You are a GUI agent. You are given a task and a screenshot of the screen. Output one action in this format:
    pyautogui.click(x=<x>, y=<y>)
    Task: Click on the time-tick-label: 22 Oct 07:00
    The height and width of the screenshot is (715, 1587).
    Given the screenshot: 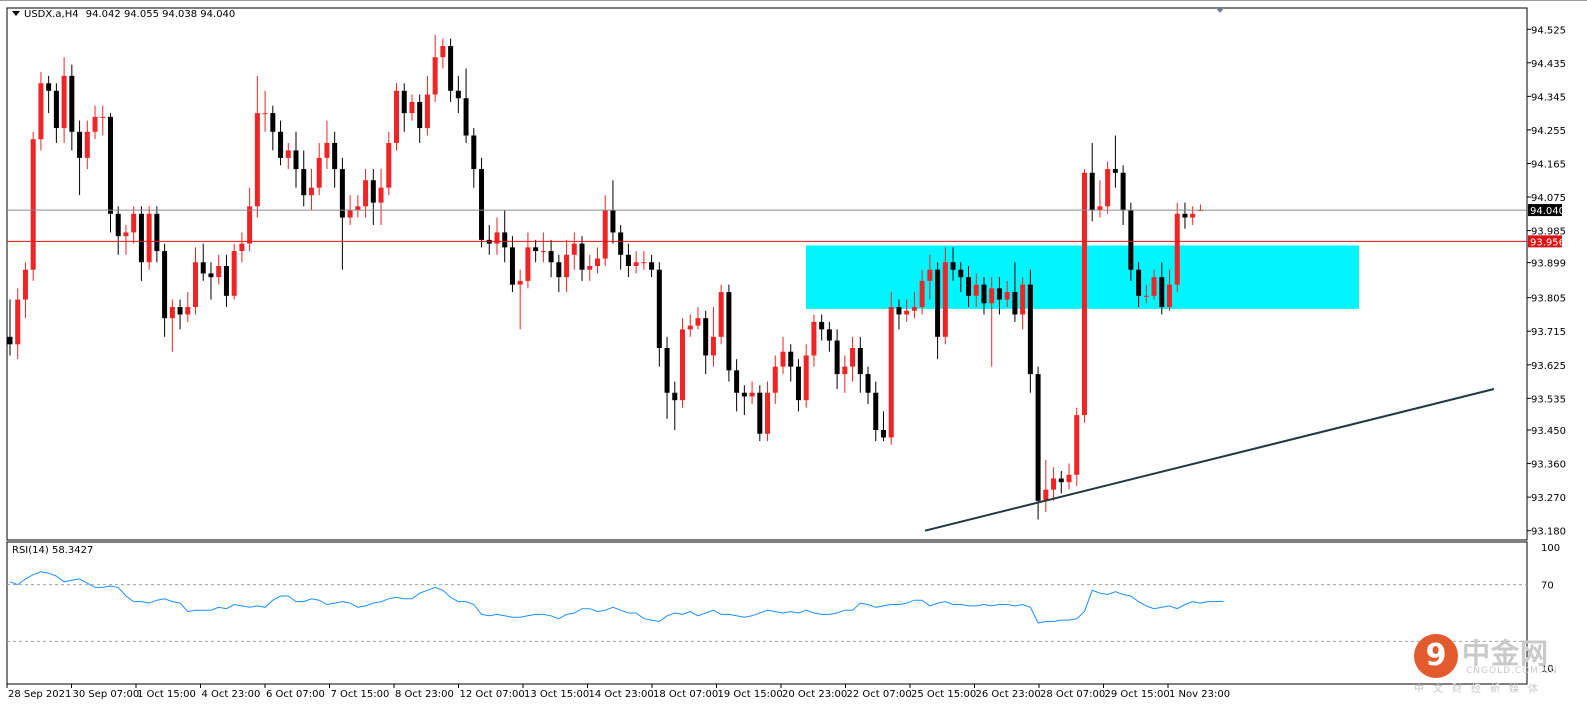 What is the action you would take?
    pyautogui.click(x=879, y=694)
    